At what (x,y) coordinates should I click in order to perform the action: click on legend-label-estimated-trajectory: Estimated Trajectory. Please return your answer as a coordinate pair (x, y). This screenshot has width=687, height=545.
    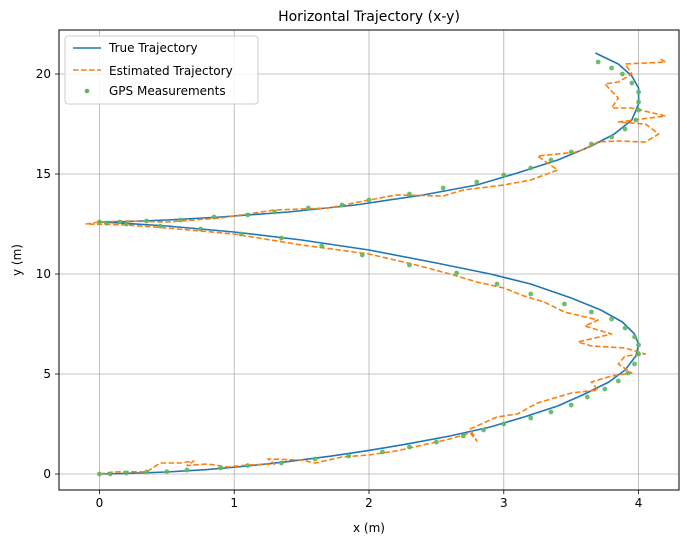
    Looking at the image, I should click on (171, 71).